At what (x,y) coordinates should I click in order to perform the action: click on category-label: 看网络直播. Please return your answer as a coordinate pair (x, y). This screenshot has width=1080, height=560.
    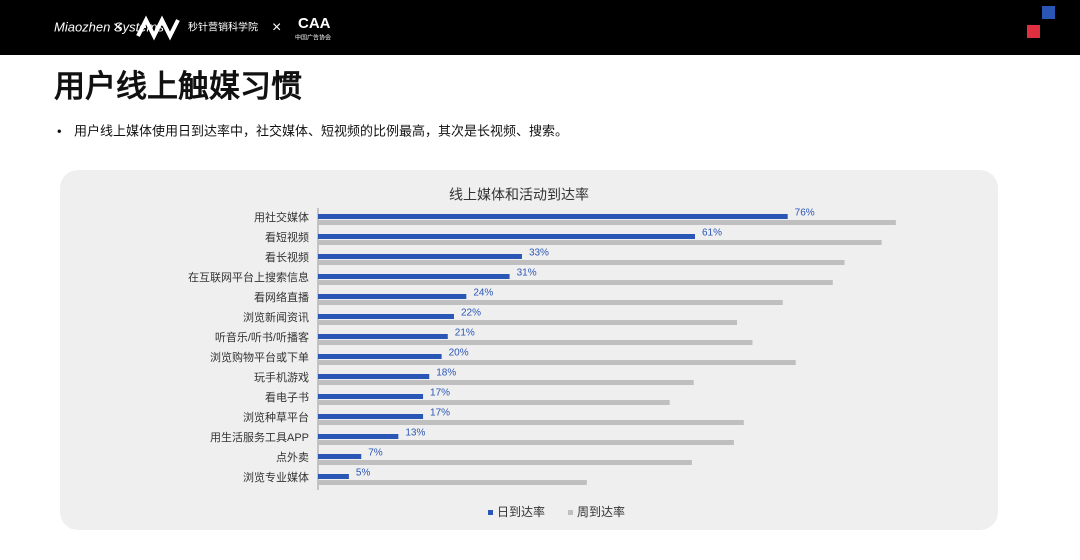
    Looking at the image, I should click on (281, 297).